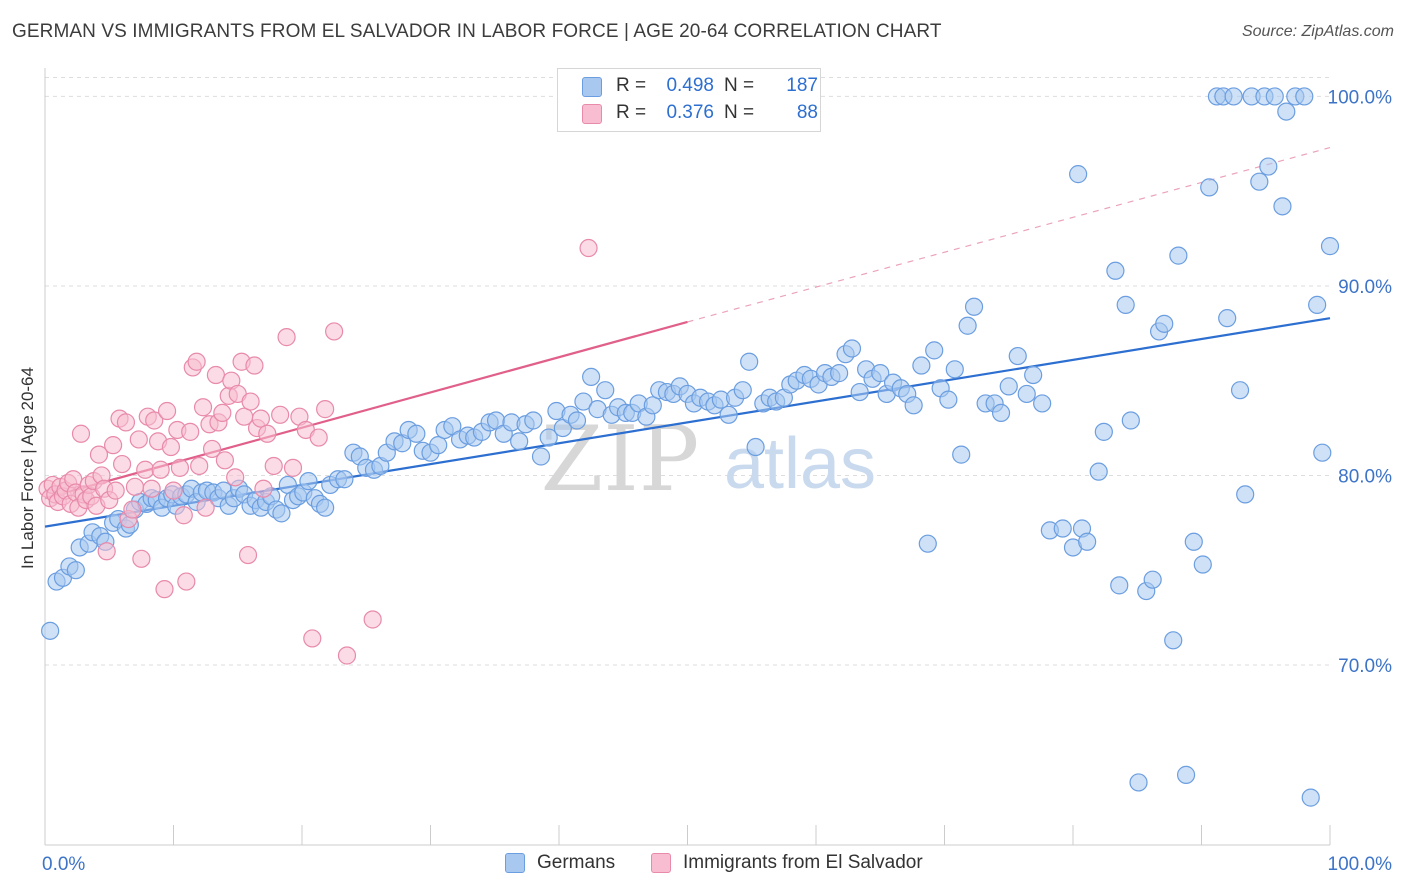 This screenshot has height=892, width=1406. I want to click on legend-n-label: N =, so click(739, 85).